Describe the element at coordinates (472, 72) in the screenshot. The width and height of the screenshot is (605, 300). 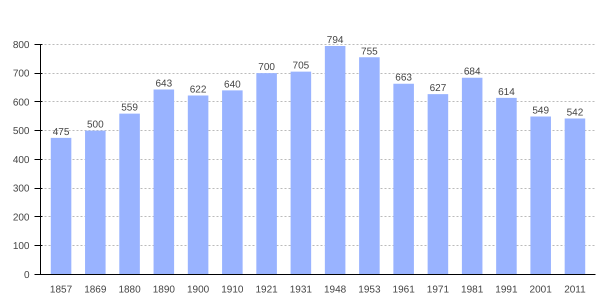
I see `data-label: 684` at that location.